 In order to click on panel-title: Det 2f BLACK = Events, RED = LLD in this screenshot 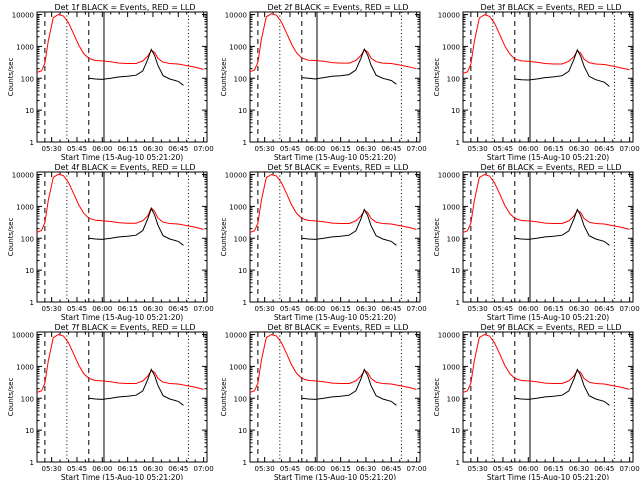, I will do `click(337, 7)`.